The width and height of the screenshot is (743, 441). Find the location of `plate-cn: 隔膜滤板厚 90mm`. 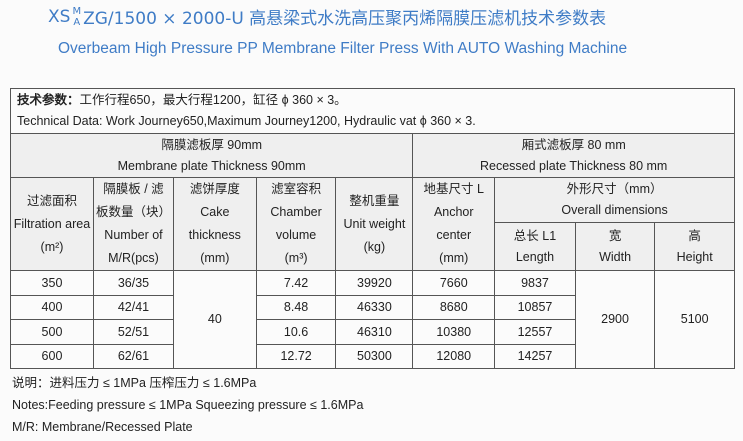

plate-cn: 隔膜滤板厚 90mm is located at coordinates (212, 144).